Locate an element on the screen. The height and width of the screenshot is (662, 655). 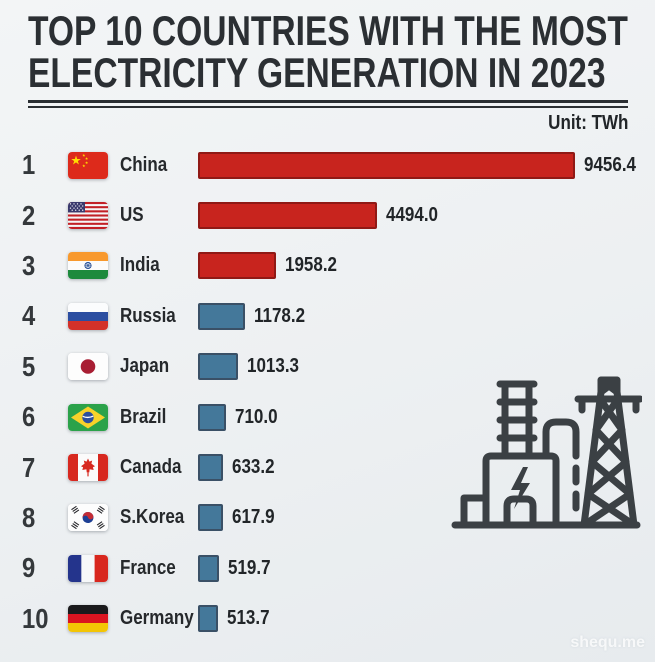
row-japan: 5 Japan 1013.3 is located at coordinates (327, 367).